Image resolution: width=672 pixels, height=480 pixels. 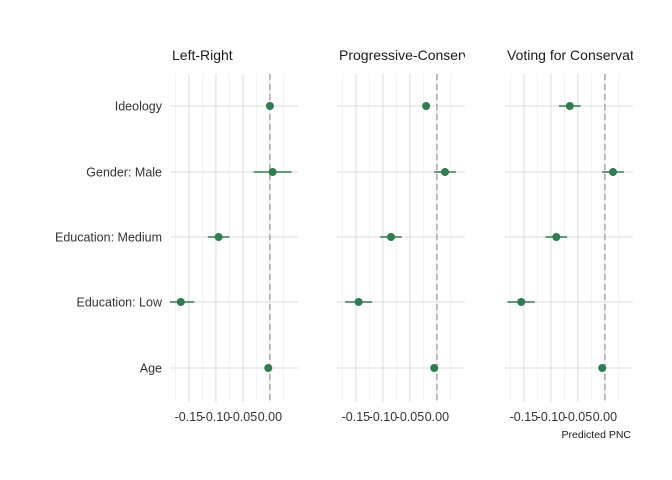 What do you see at coordinates (597, 435) in the screenshot?
I see `x-axis-title: Predicted PNC` at bounding box center [597, 435].